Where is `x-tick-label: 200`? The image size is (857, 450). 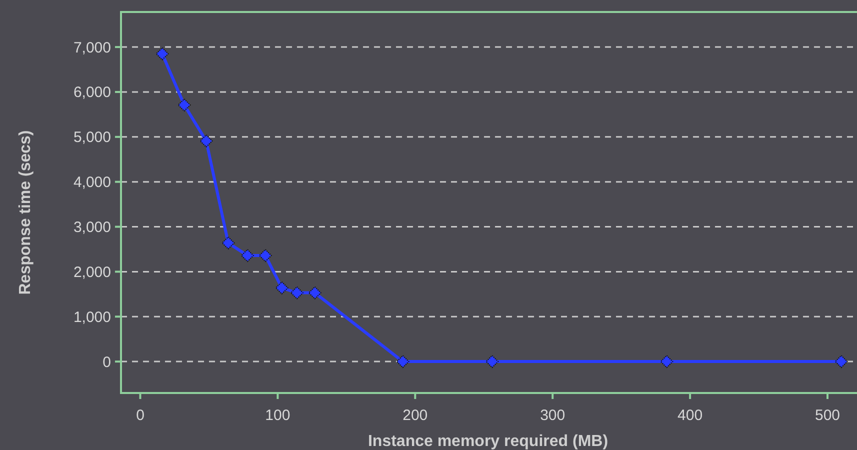 x-tick-label: 200 is located at coordinates (415, 415).